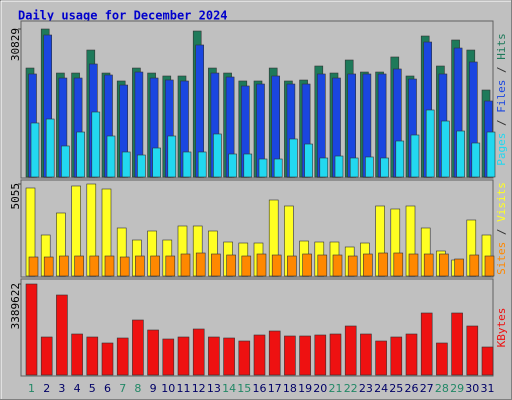  Describe the element at coordinates (427, 388) in the screenshot. I see `x-tick-label: 27` at that location.